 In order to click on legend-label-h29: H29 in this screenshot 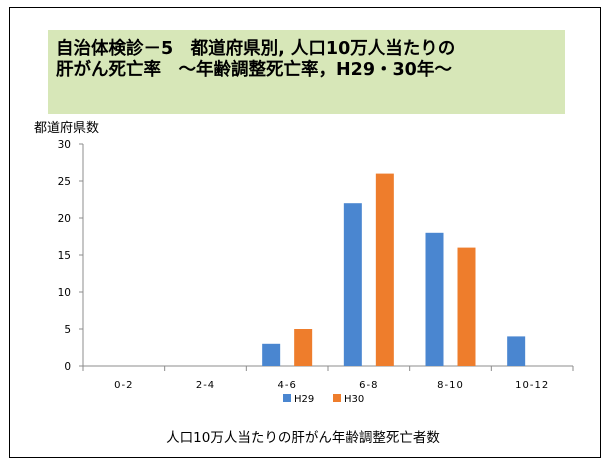, I will do `click(304, 399)`.